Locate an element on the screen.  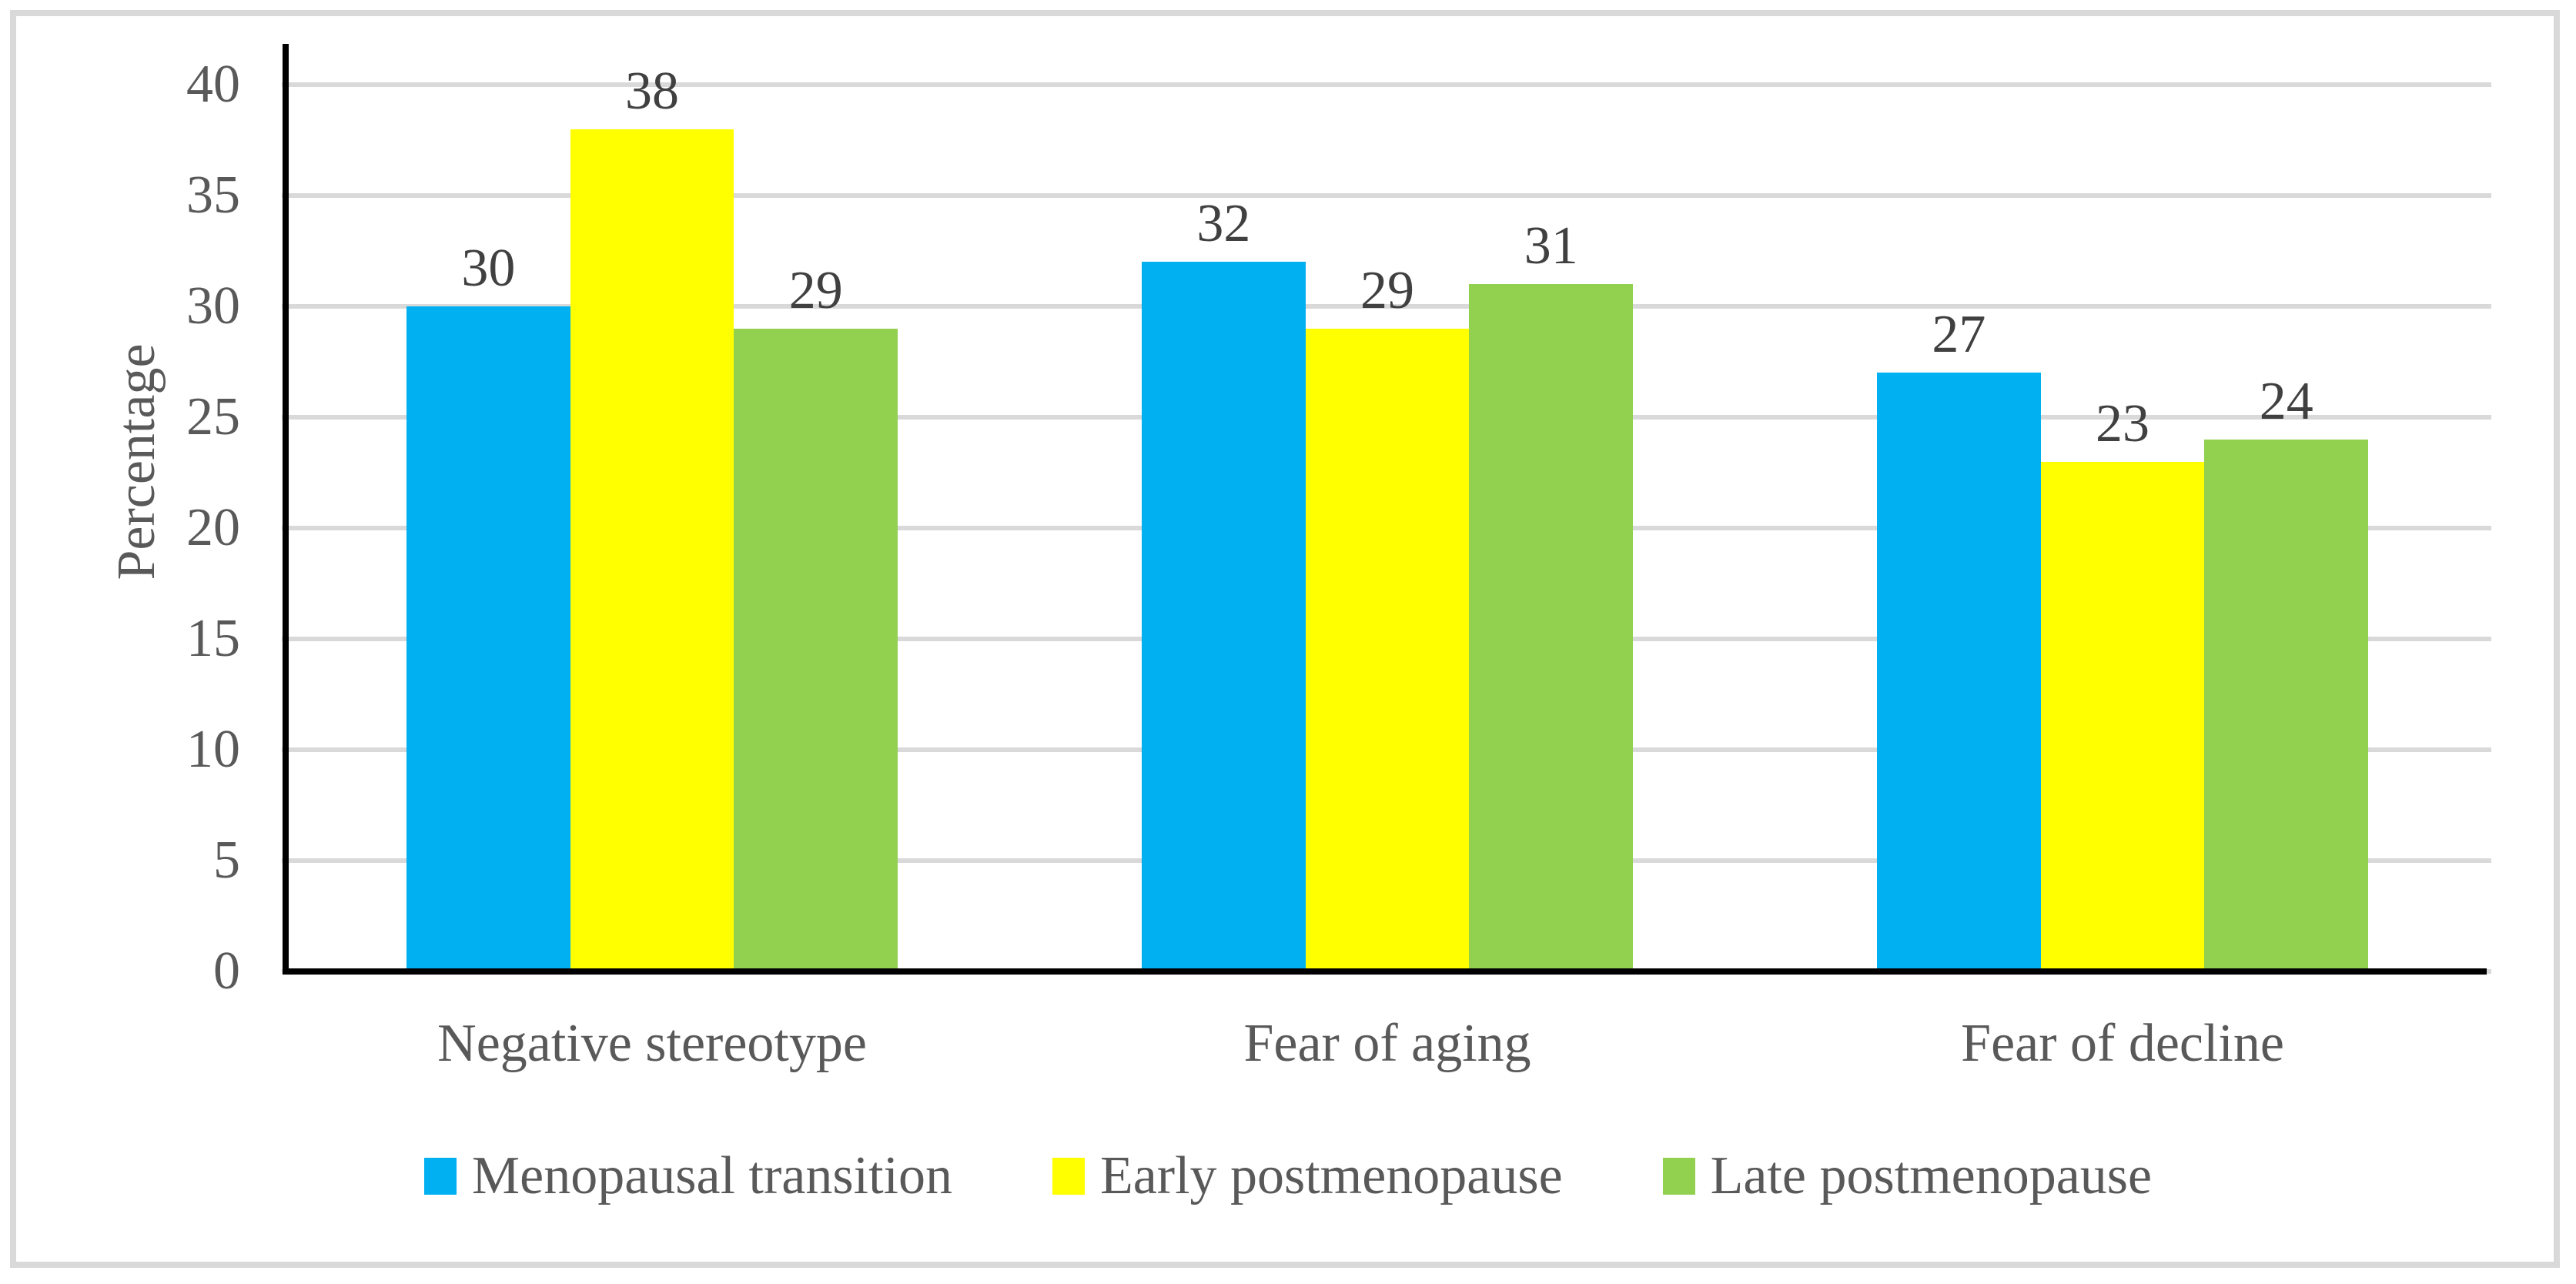
data-label: 27 is located at coordinates (1959, 335).